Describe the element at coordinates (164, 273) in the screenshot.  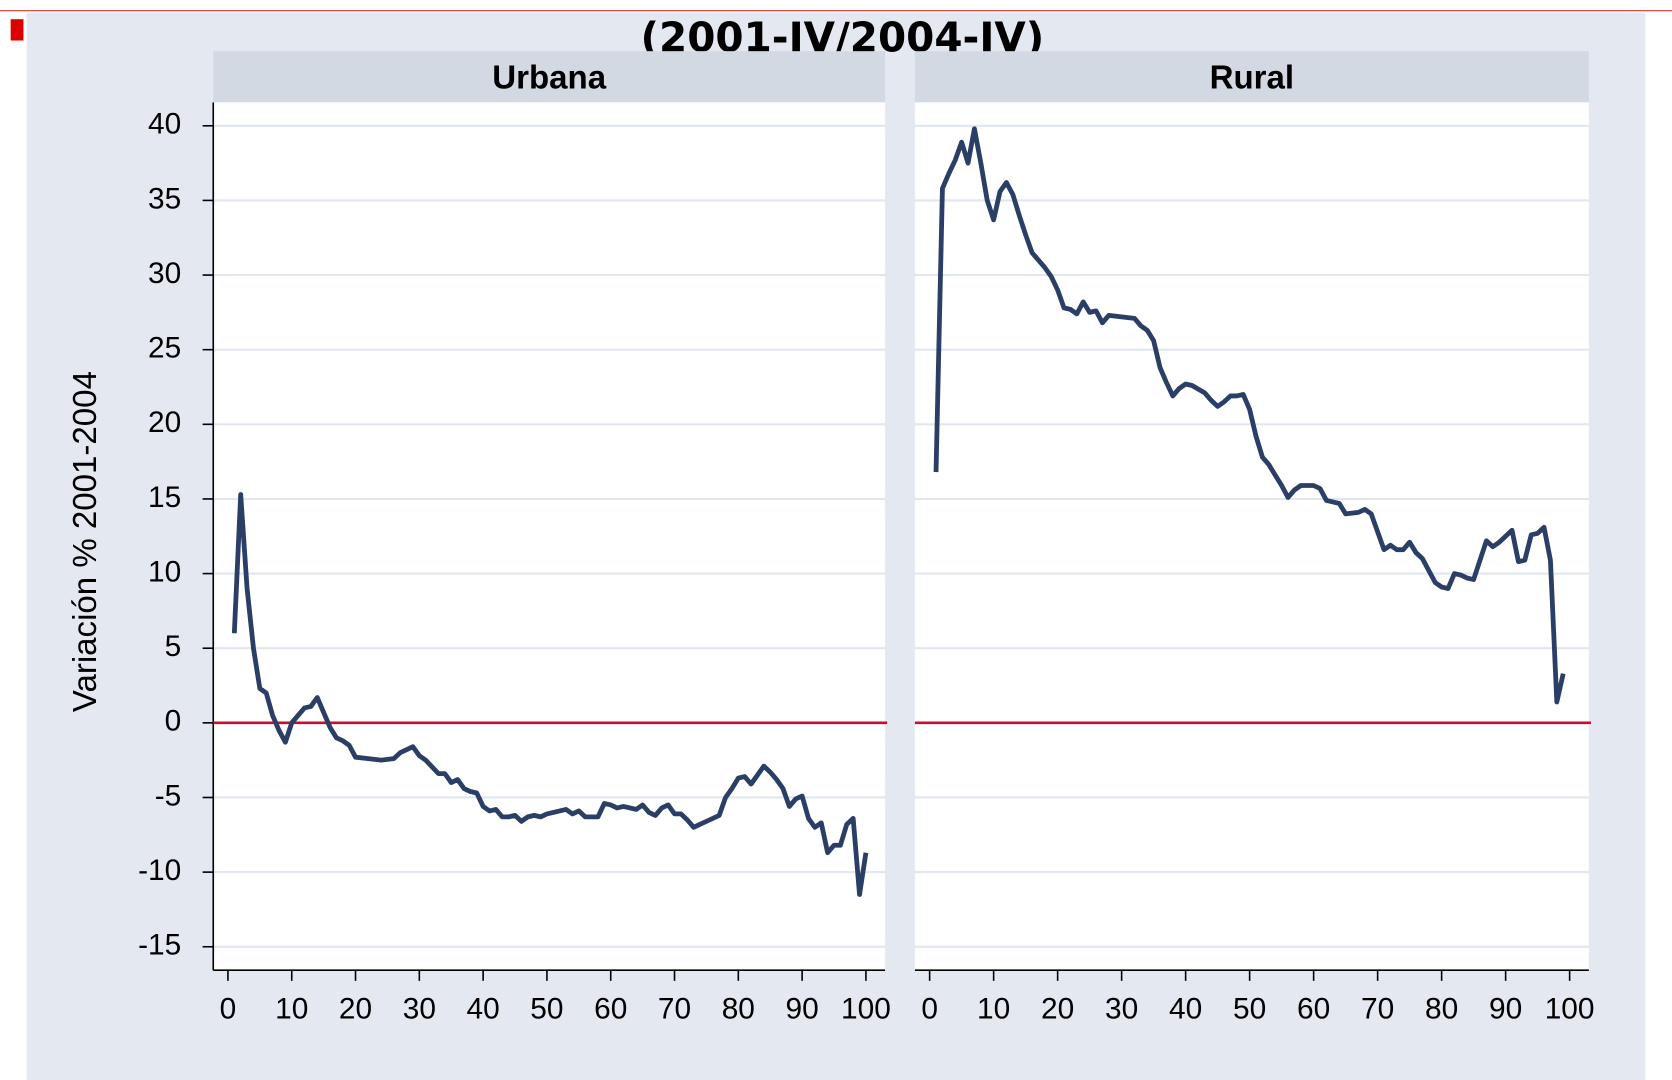
I see `y-tick-label: 30` at that location.